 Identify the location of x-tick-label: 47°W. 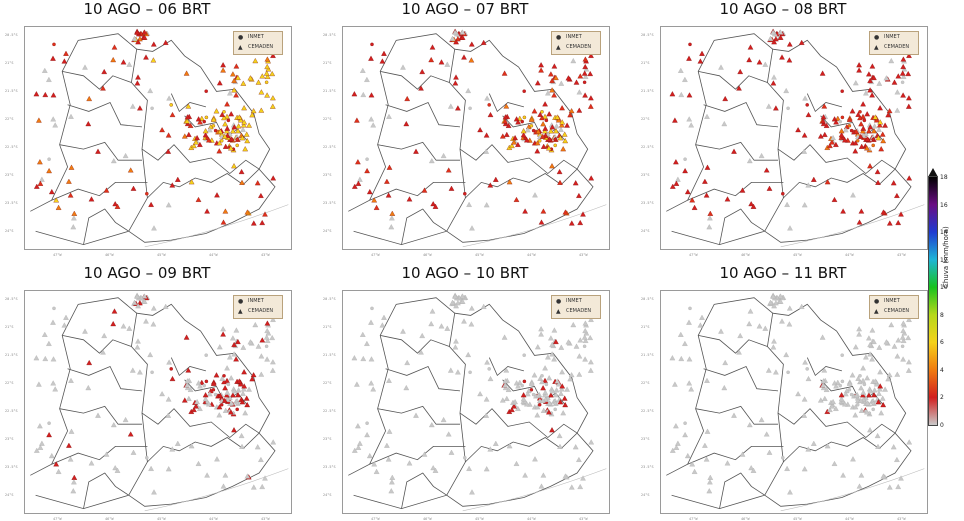
(693, 255).